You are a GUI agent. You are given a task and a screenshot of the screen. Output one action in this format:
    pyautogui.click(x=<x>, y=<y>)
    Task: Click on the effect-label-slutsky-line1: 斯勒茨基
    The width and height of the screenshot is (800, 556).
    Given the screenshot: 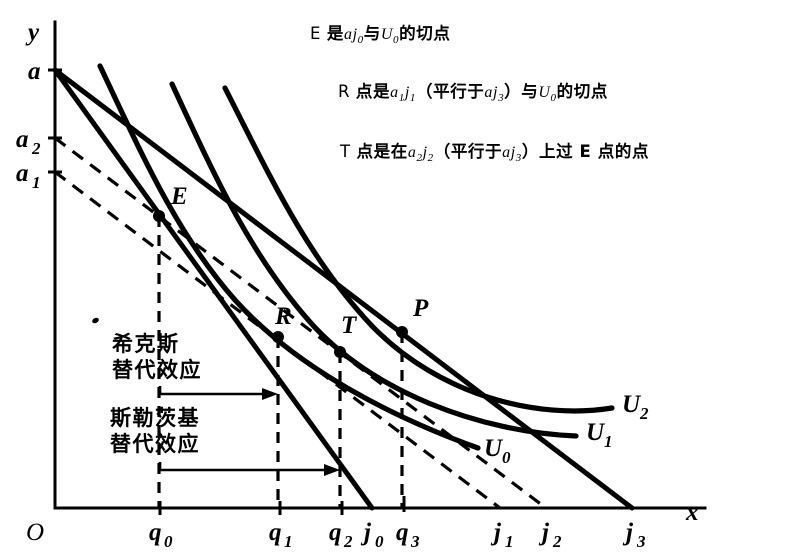 What is the action you would take?
    pyautogui.click(x=155, y=418)
    